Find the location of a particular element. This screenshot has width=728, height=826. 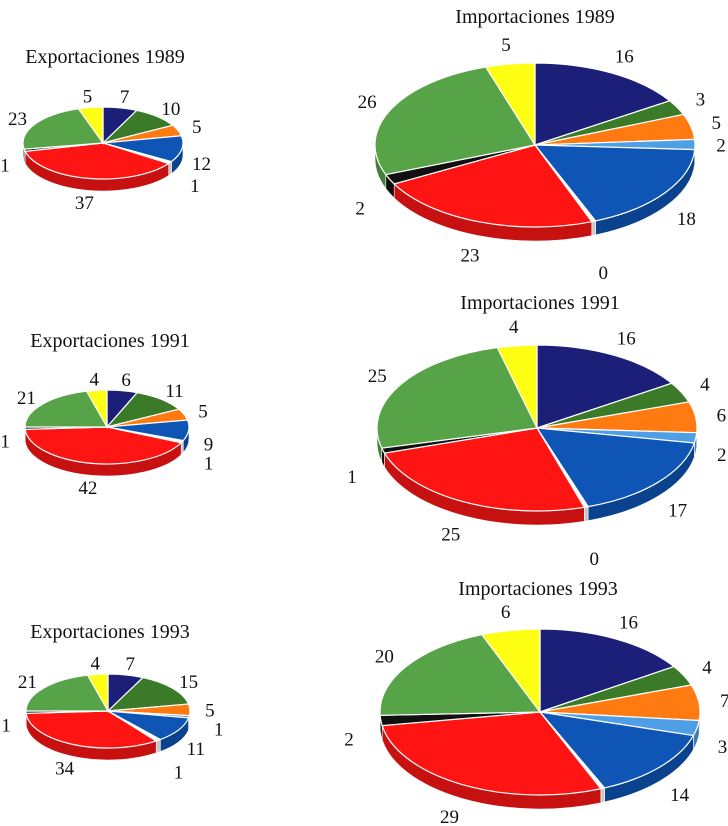

pie-chart: 16473140292206 is located at coordinates (536, 714).